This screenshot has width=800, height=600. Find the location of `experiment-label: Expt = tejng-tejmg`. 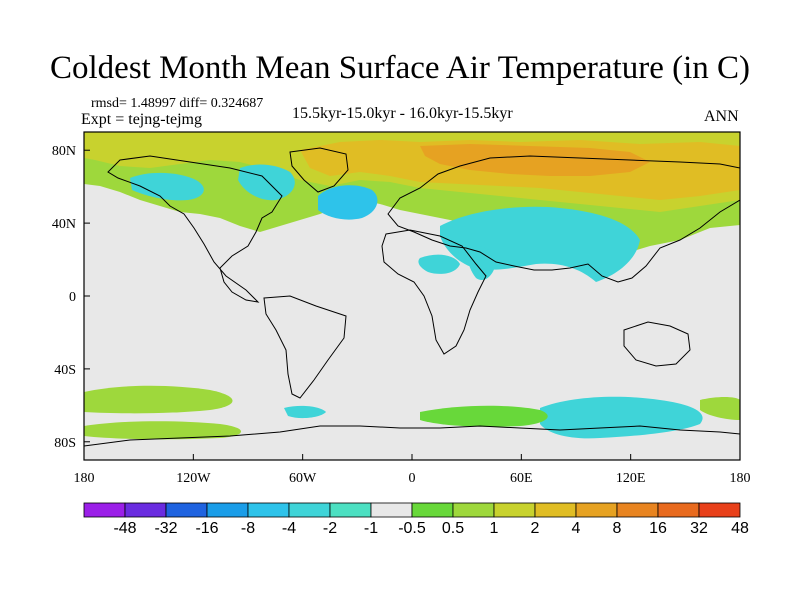

experiment-label: Expt = tejng-tejmg is located at coordinates (141, 119).